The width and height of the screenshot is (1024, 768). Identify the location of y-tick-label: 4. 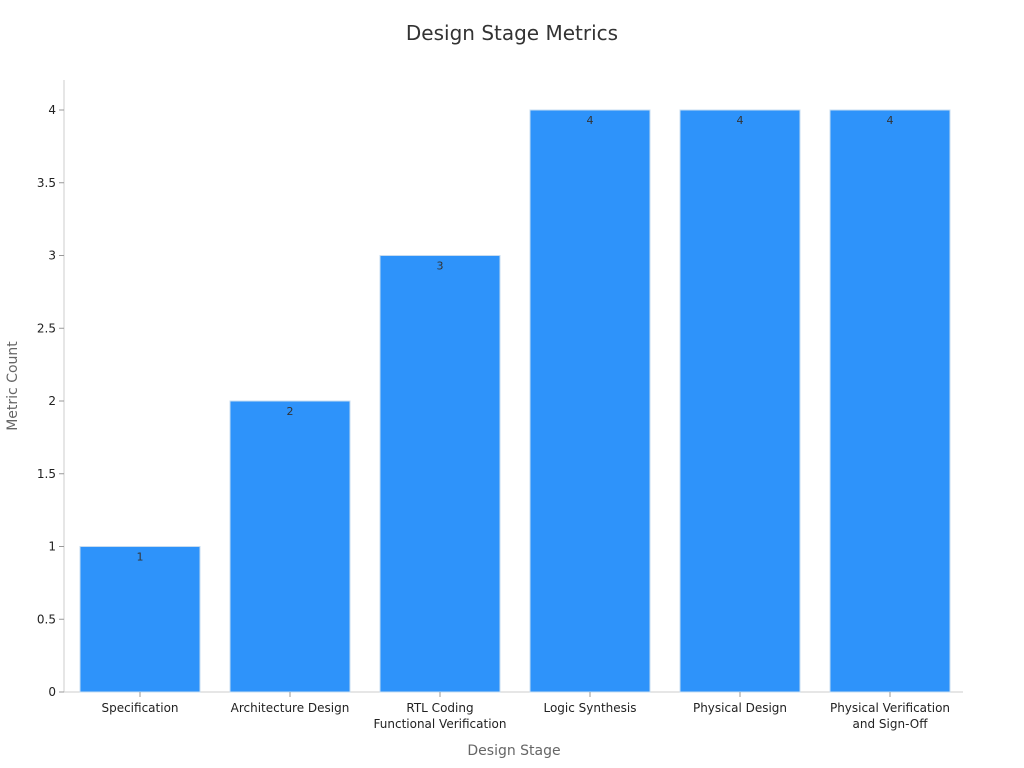
(52, 110).